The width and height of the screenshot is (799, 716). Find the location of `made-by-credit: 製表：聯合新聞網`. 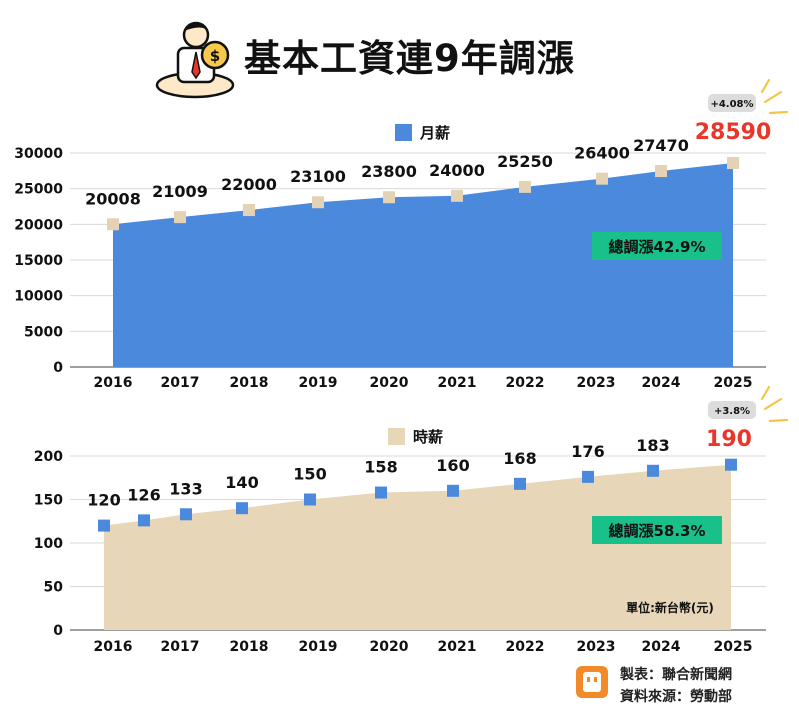

made-by-credit: 製表：聯合新聞網 is located at coordinates (676, 675).